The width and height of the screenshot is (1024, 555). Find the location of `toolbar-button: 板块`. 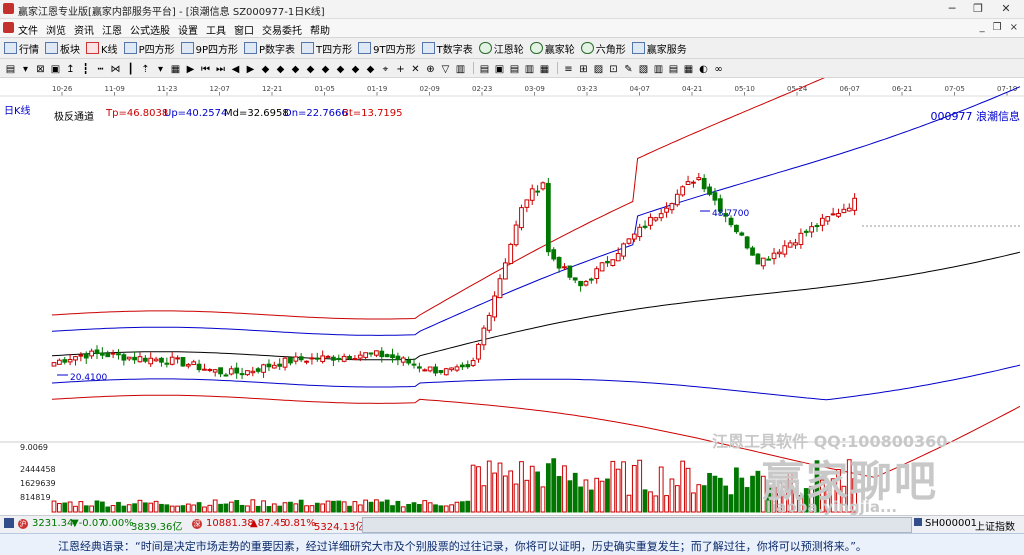

toolbar-button: 板块 is located at coordinates (62, 48).